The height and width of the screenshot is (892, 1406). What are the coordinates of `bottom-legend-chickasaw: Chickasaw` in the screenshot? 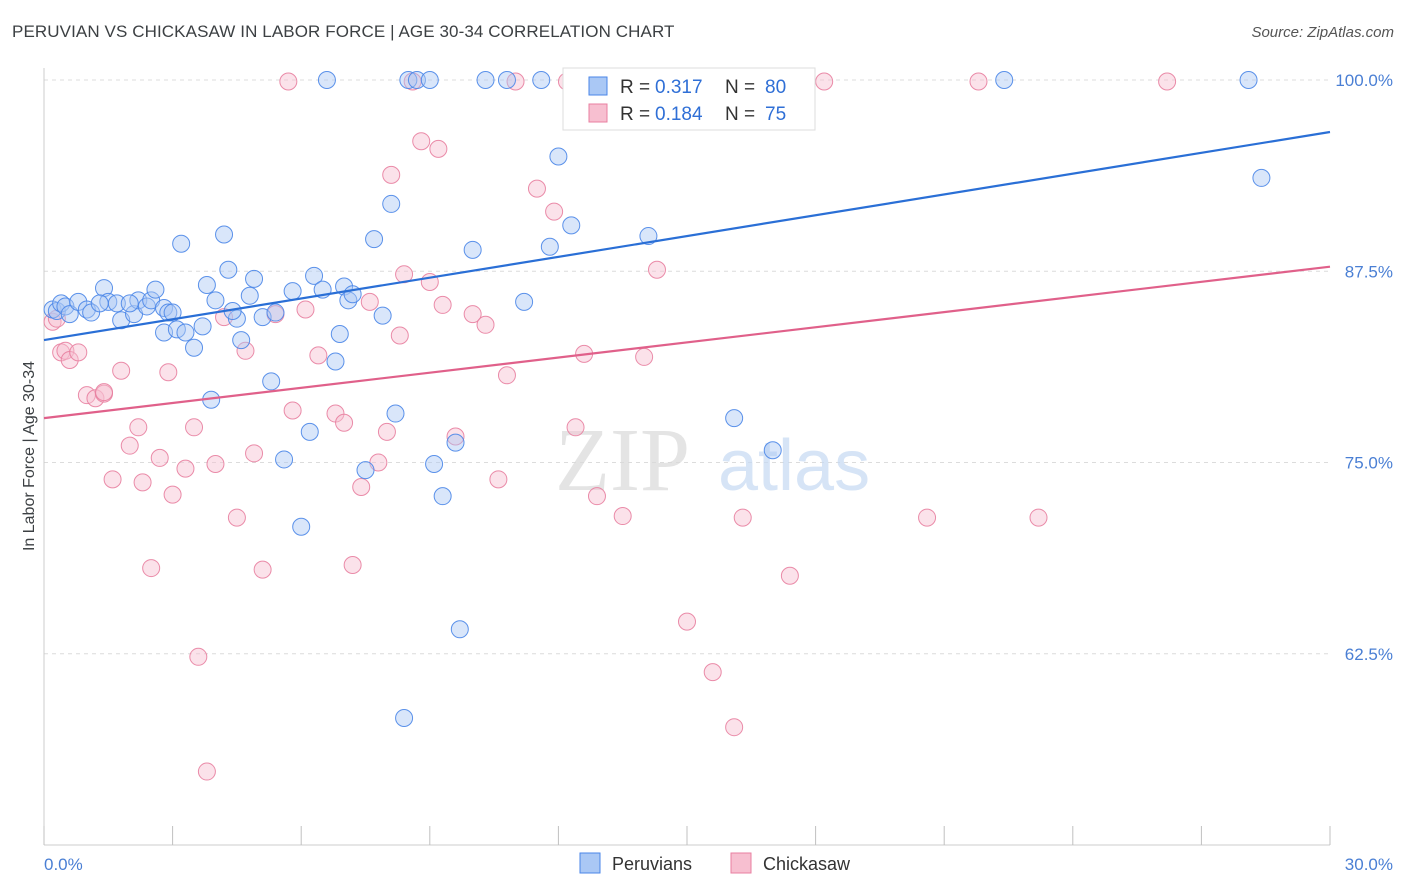 It's located at (807, 864).